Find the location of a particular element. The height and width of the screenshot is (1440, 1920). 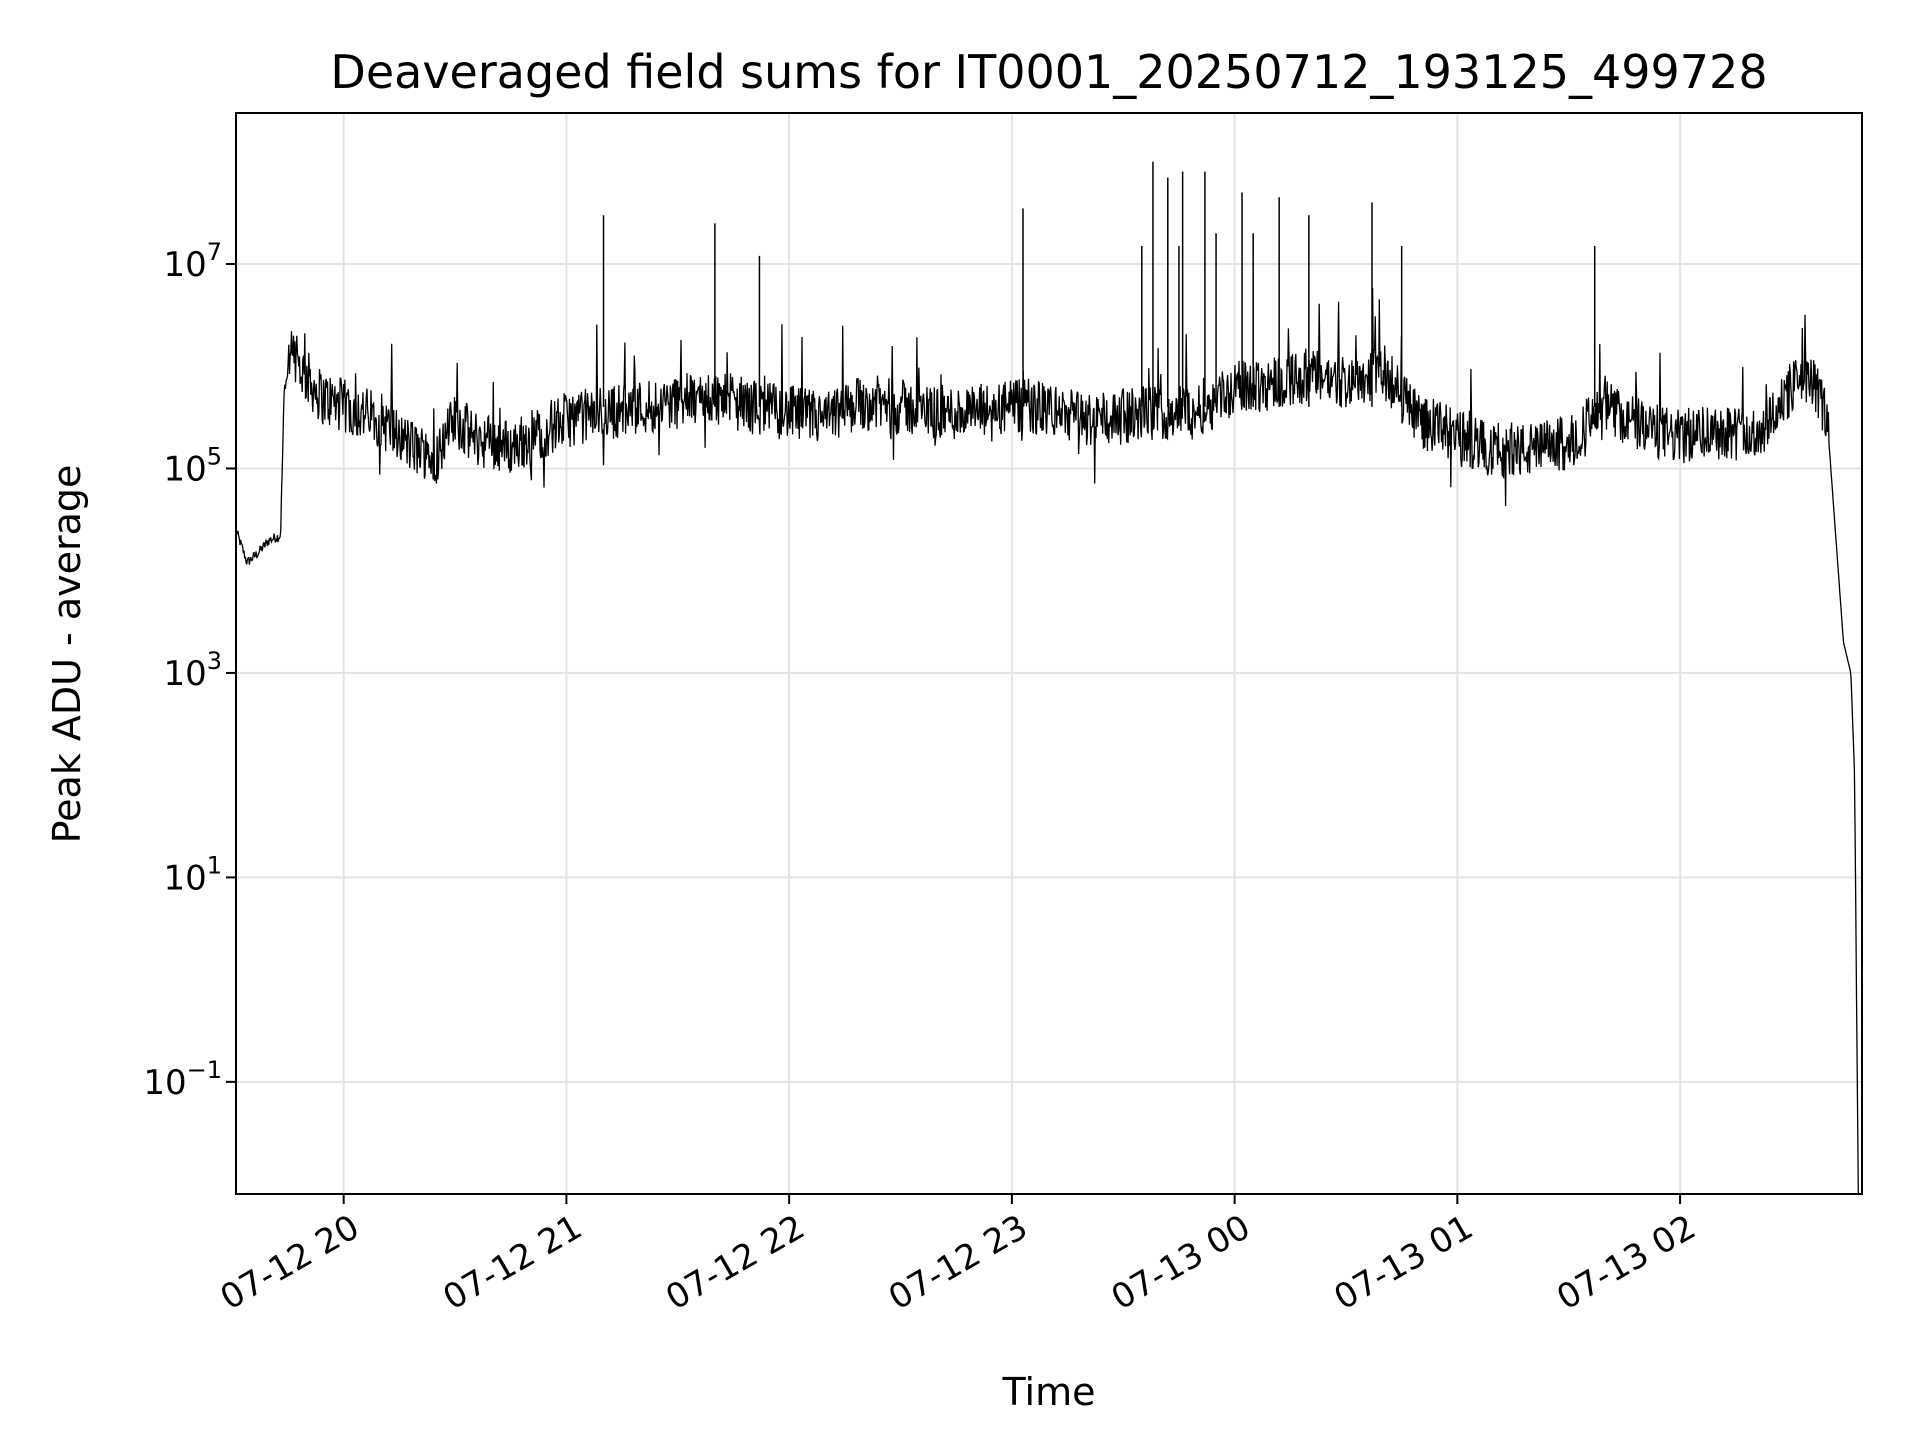

y-axis: 10⁷ 10⁵ 10³ 10¹ 10⁻¹ is located at coordinates (189, 670).